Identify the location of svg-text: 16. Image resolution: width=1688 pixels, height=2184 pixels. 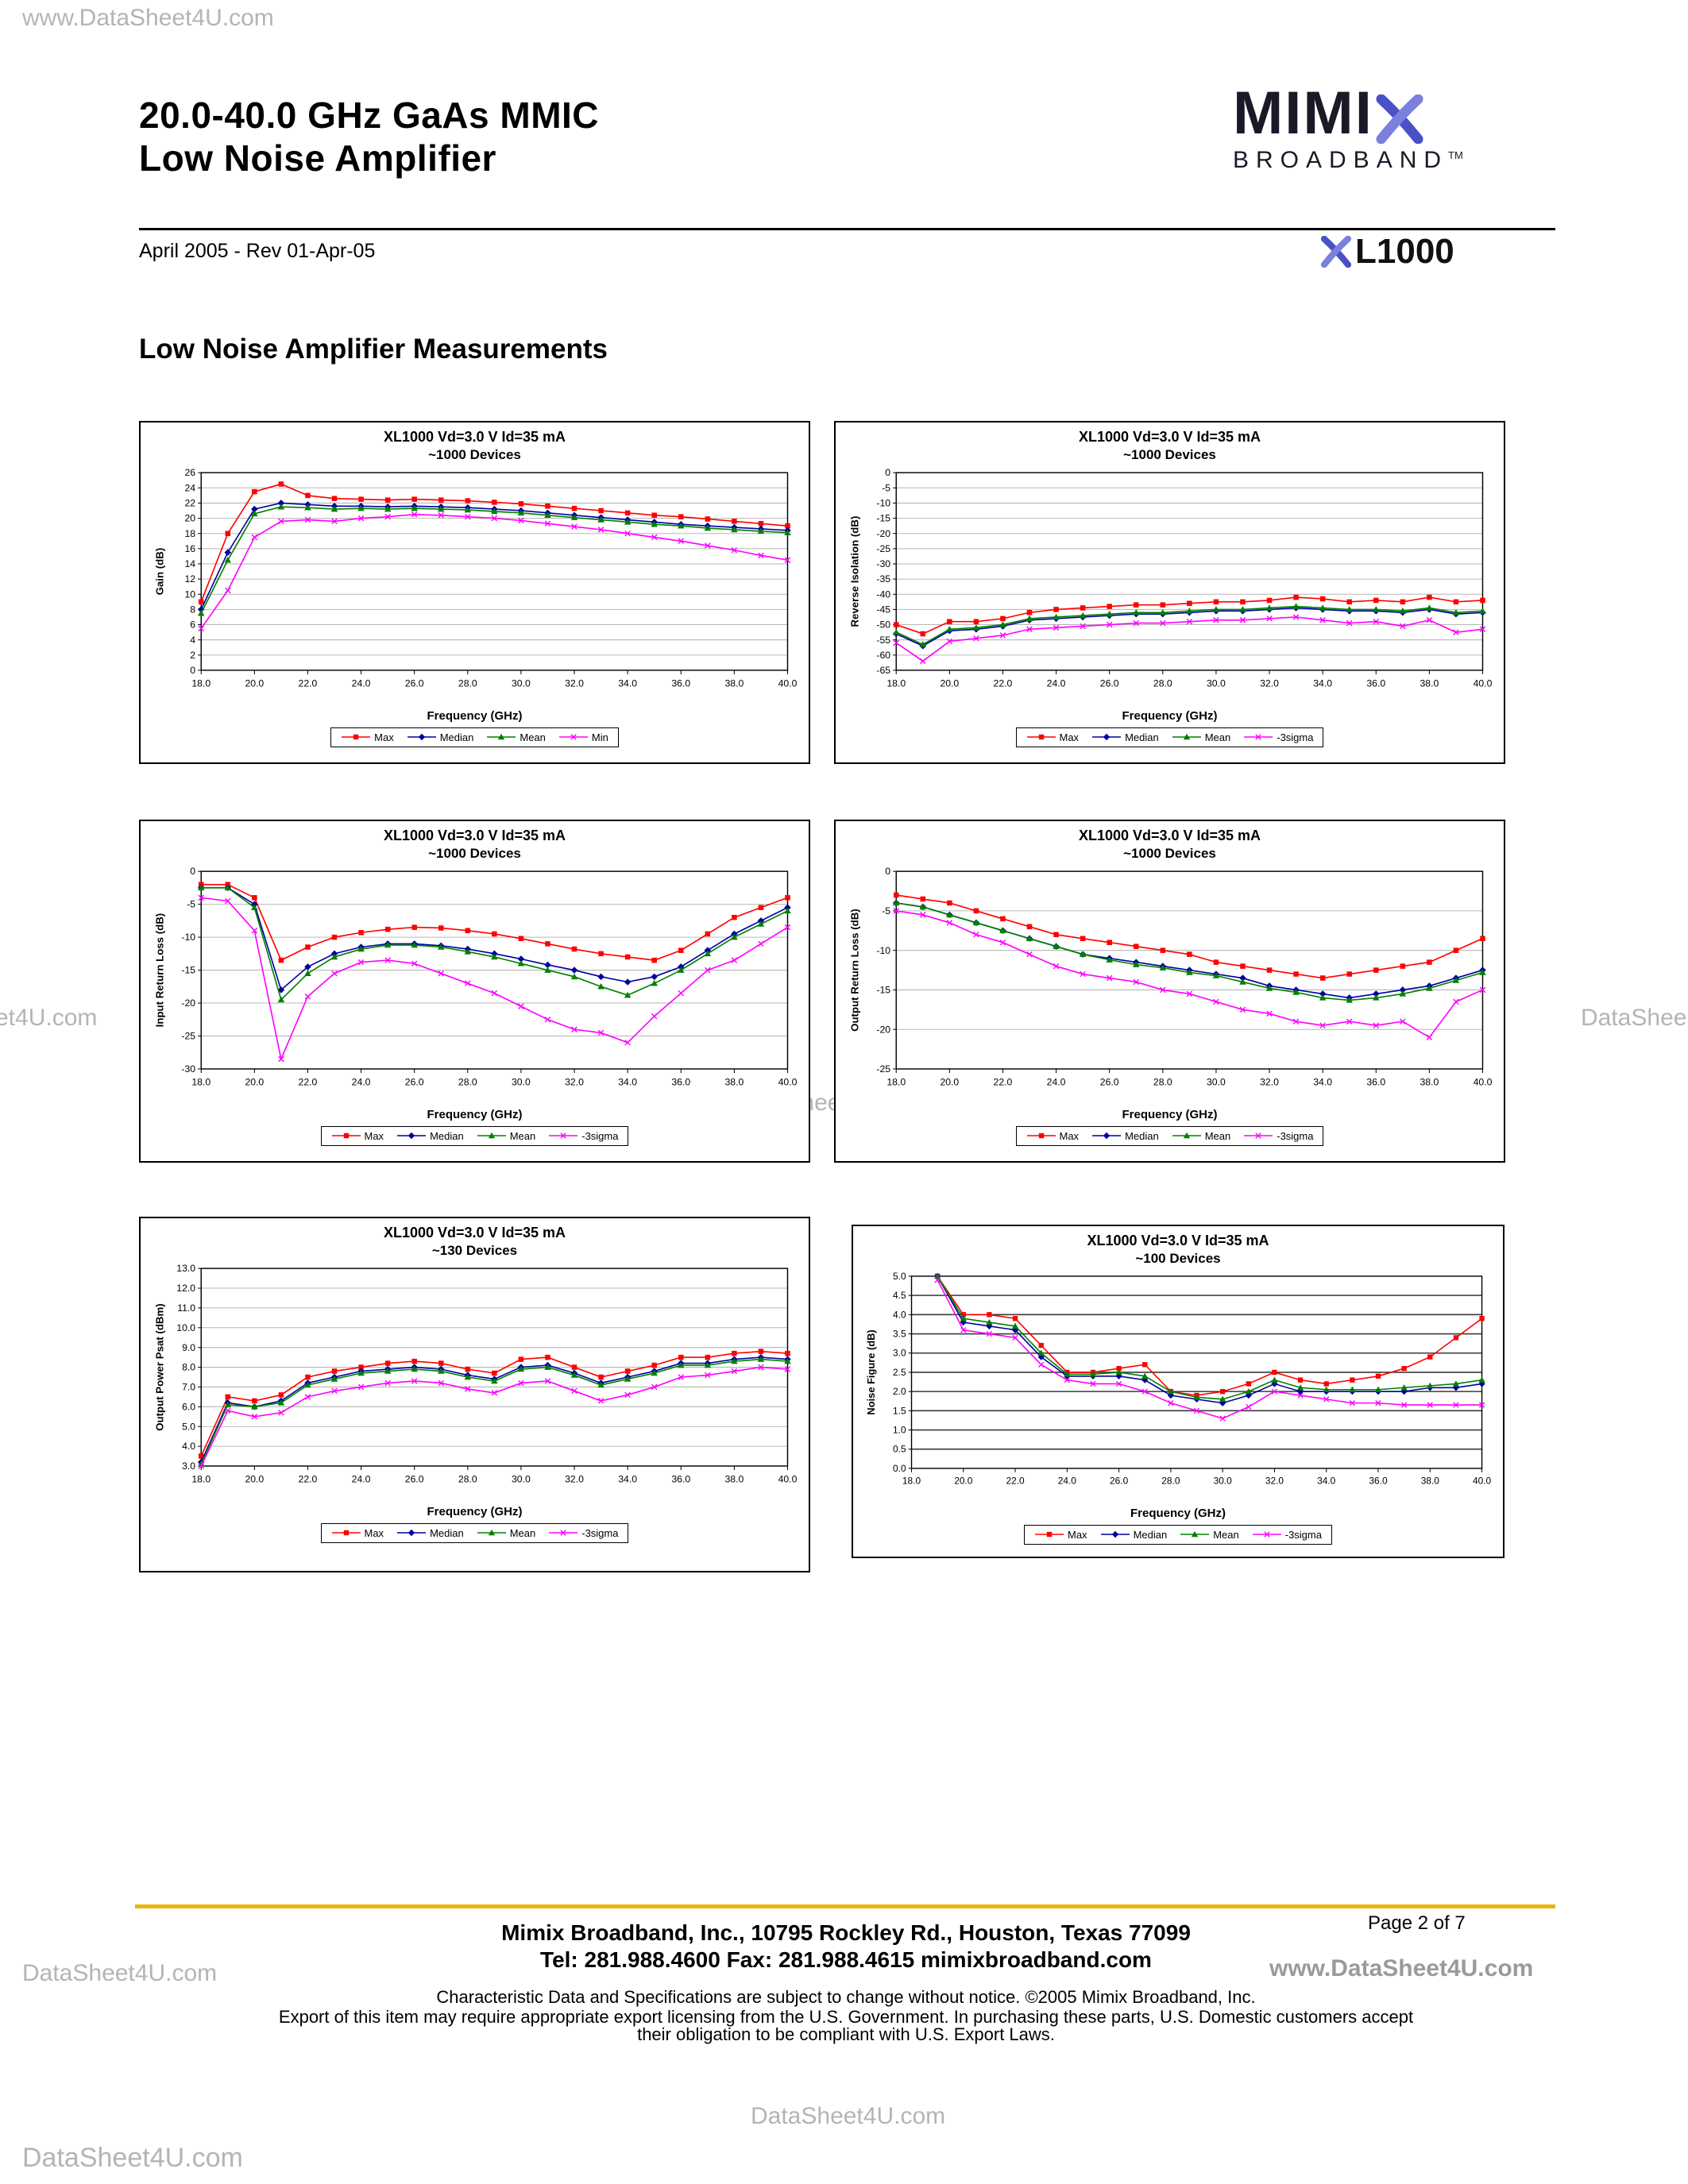
(189, 548).